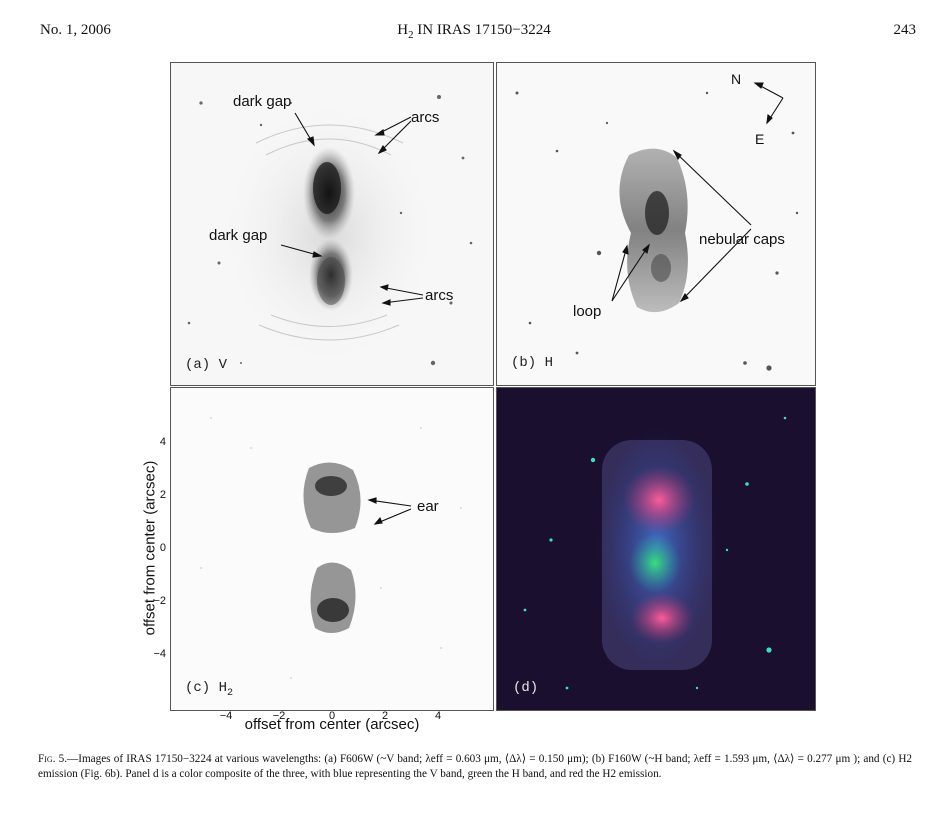  Describe the element at coordinates (736, 79) in the screenshot. I see `label-north: N` at that location.